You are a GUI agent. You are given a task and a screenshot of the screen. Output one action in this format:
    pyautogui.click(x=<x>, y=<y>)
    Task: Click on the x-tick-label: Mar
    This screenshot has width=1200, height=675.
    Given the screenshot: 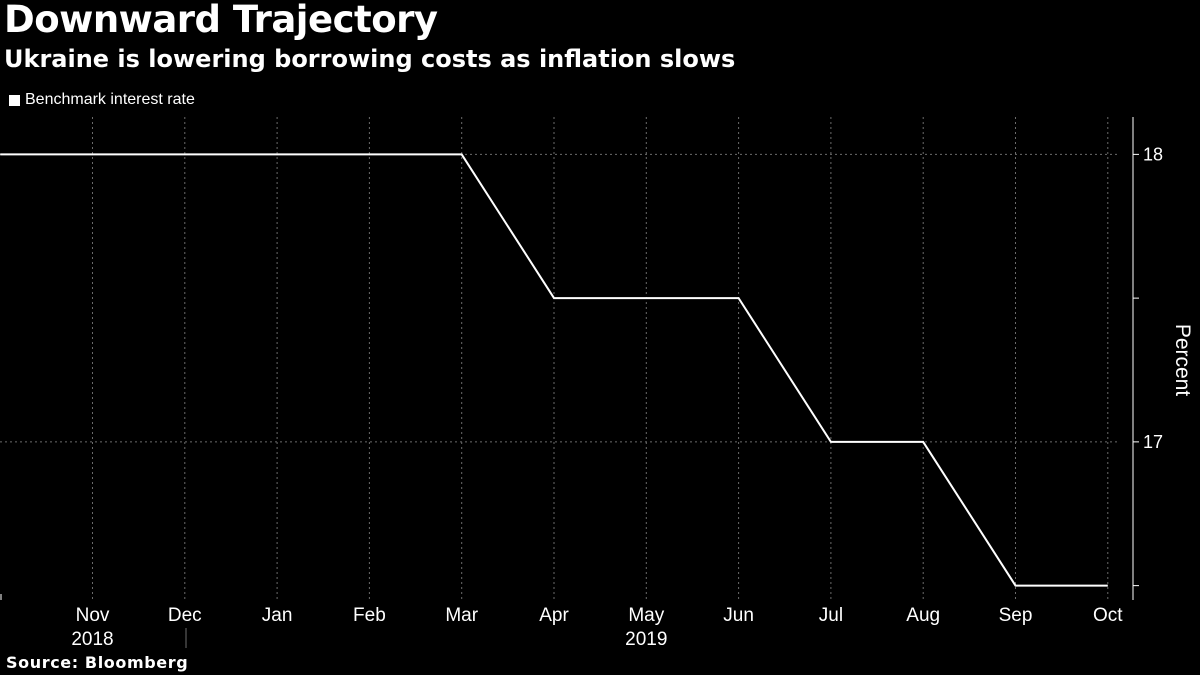 What is the action you would take?
    pyautogui.click(x=461, y=615)
    